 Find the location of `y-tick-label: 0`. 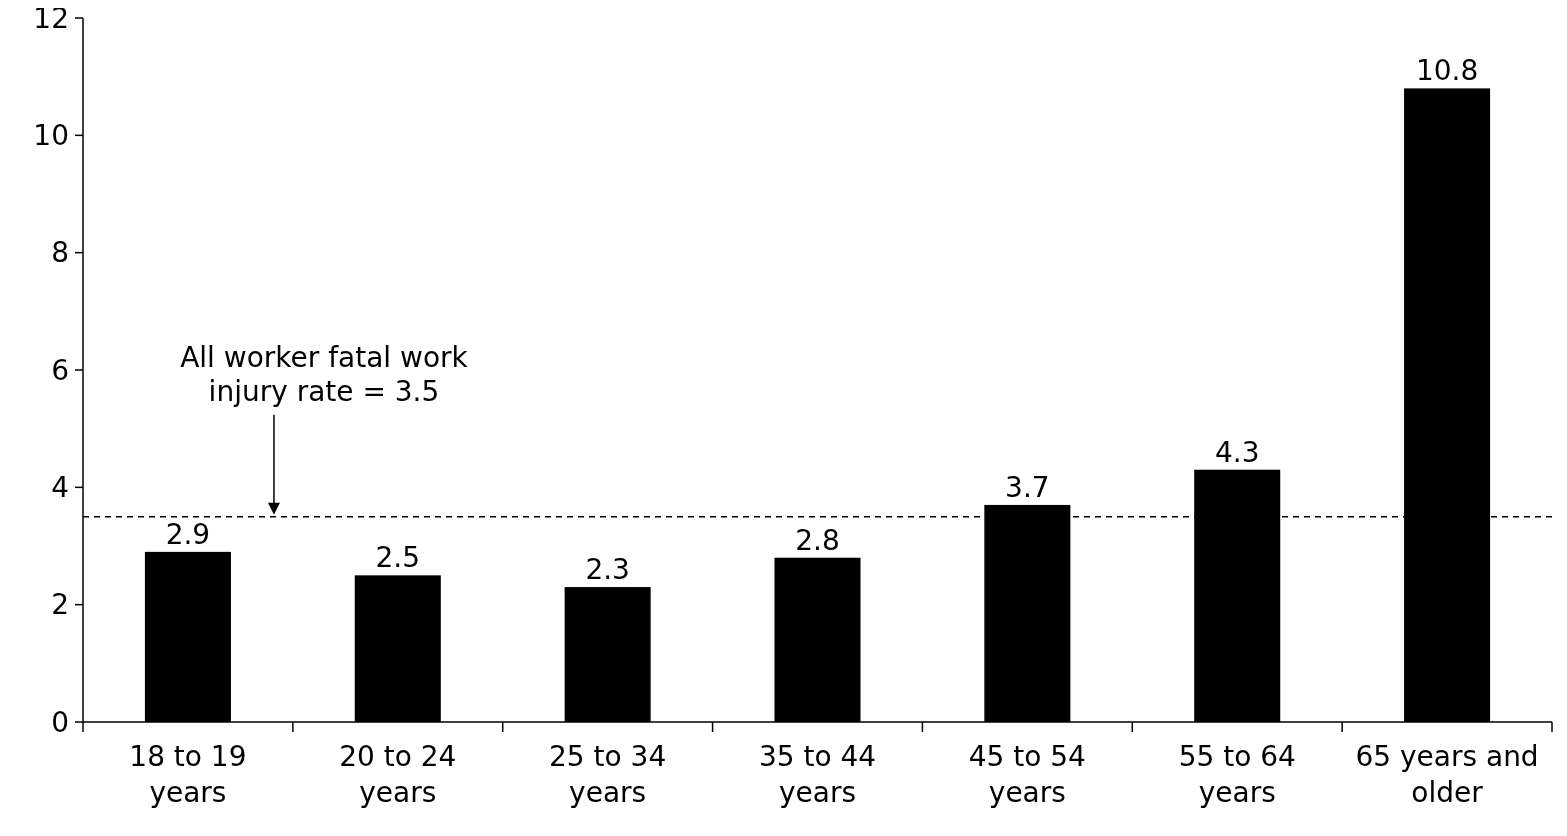

y-tick-label: 0 is located at coordinates (60, 722).